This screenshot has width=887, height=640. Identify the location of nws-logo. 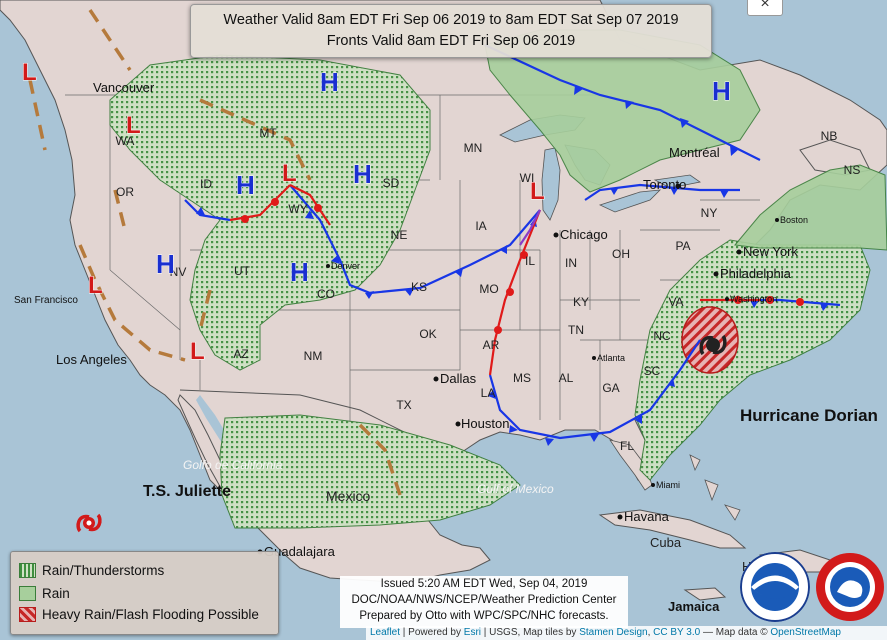
(850, 587).